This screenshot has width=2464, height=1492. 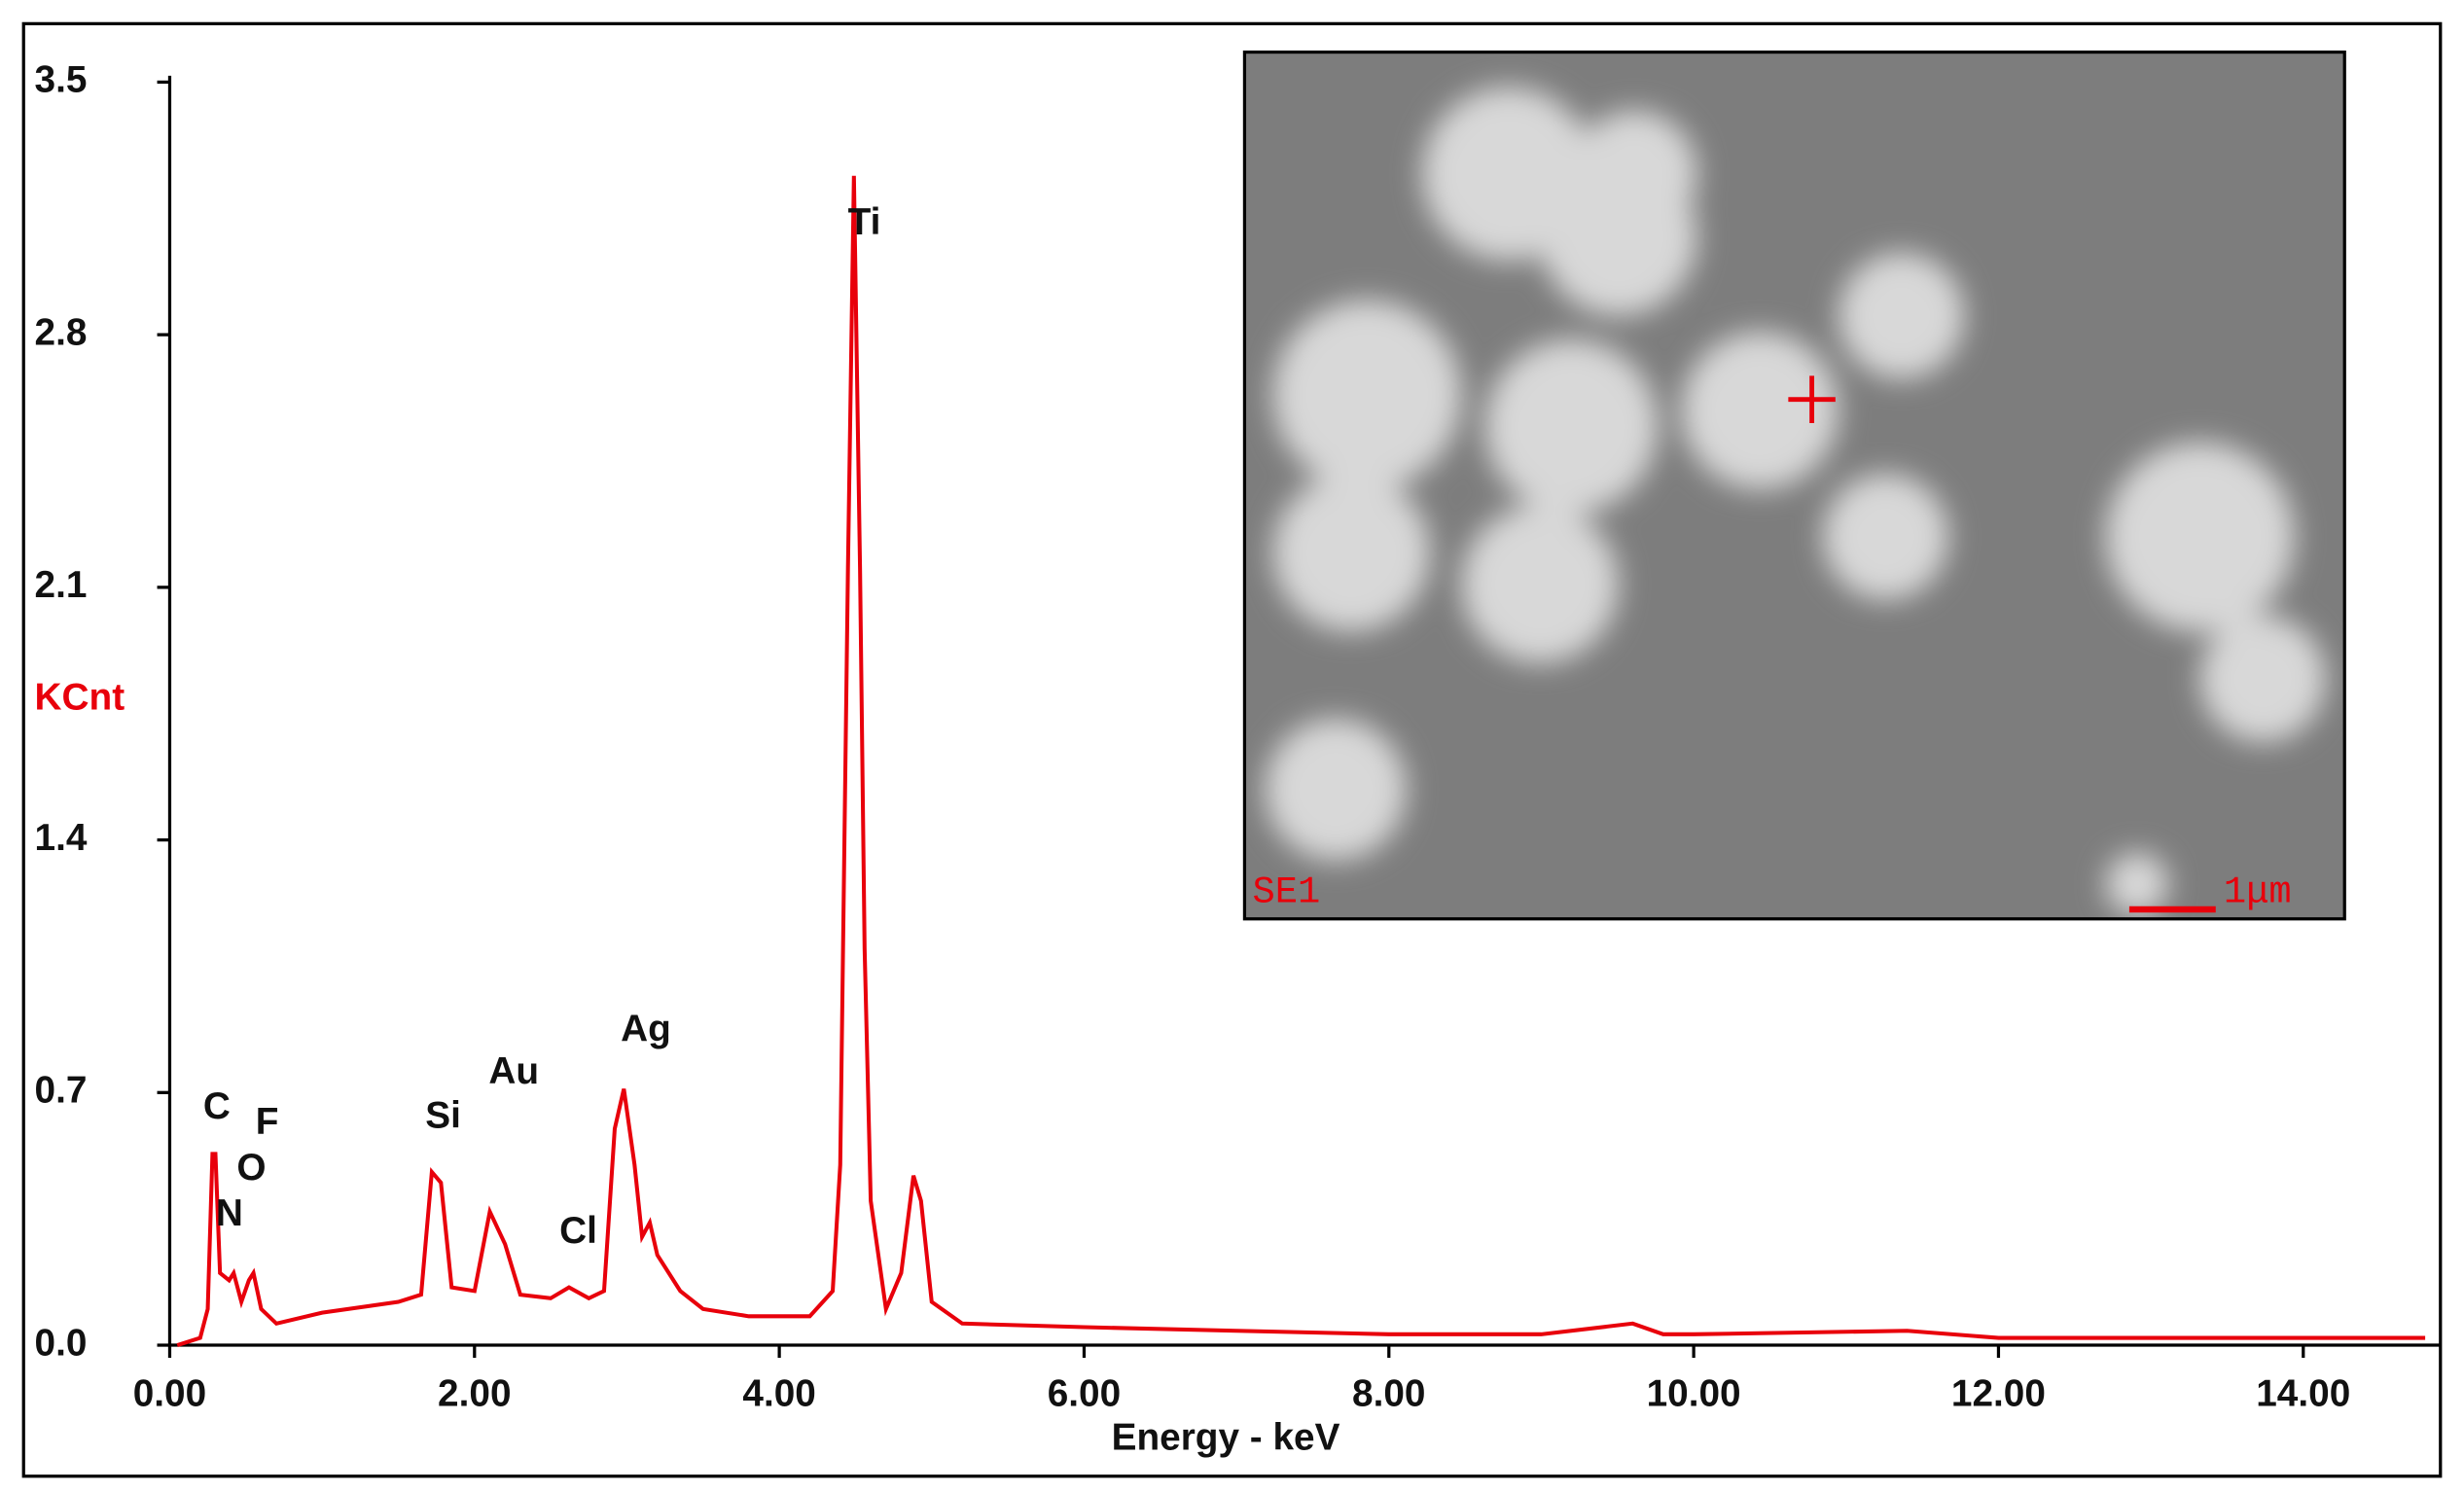 I want to click on y-tick-label: 0.7, so click(x=61, y=1091).